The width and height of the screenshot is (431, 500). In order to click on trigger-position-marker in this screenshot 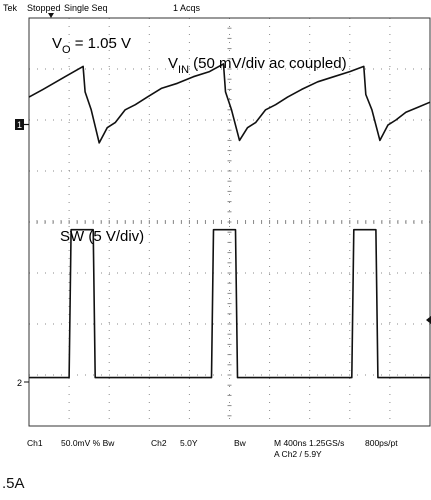, I will do `click(51, 15)`.